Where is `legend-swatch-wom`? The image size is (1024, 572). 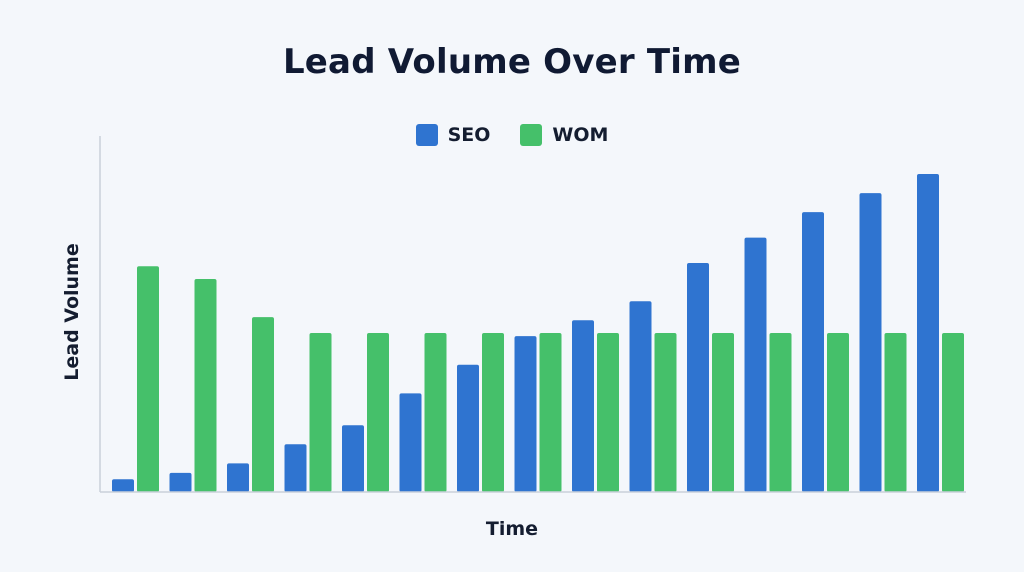 legend-swatch-wom is located at coordinates (531, 135).